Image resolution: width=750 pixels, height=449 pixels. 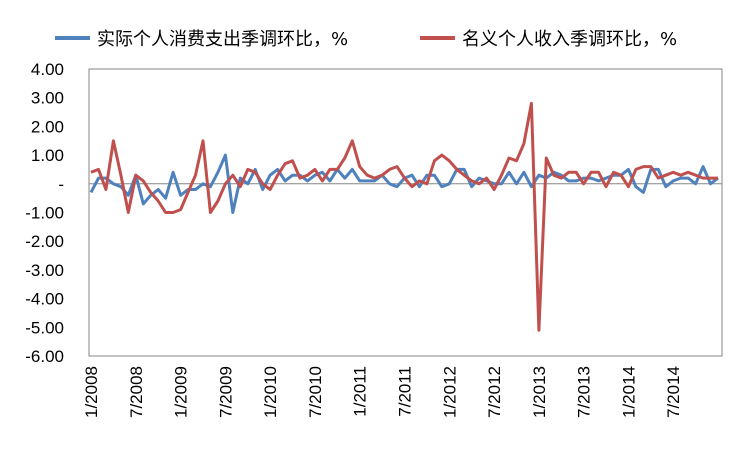 What do you see at coordinates (222, 39) in the screenshot?
I see `legend-label-series-1: 实际个人消费支出季调环比，%` at bounding box center [222, 39].